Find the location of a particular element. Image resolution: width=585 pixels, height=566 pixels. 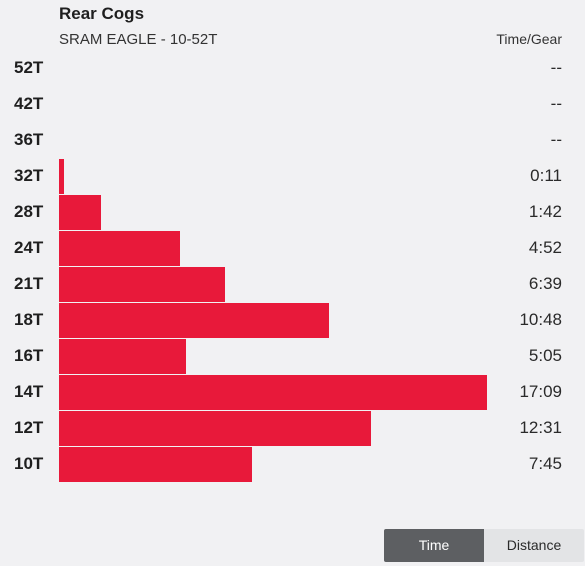

gear-row: 14T 17:09 is located at coordinates (292, 392).